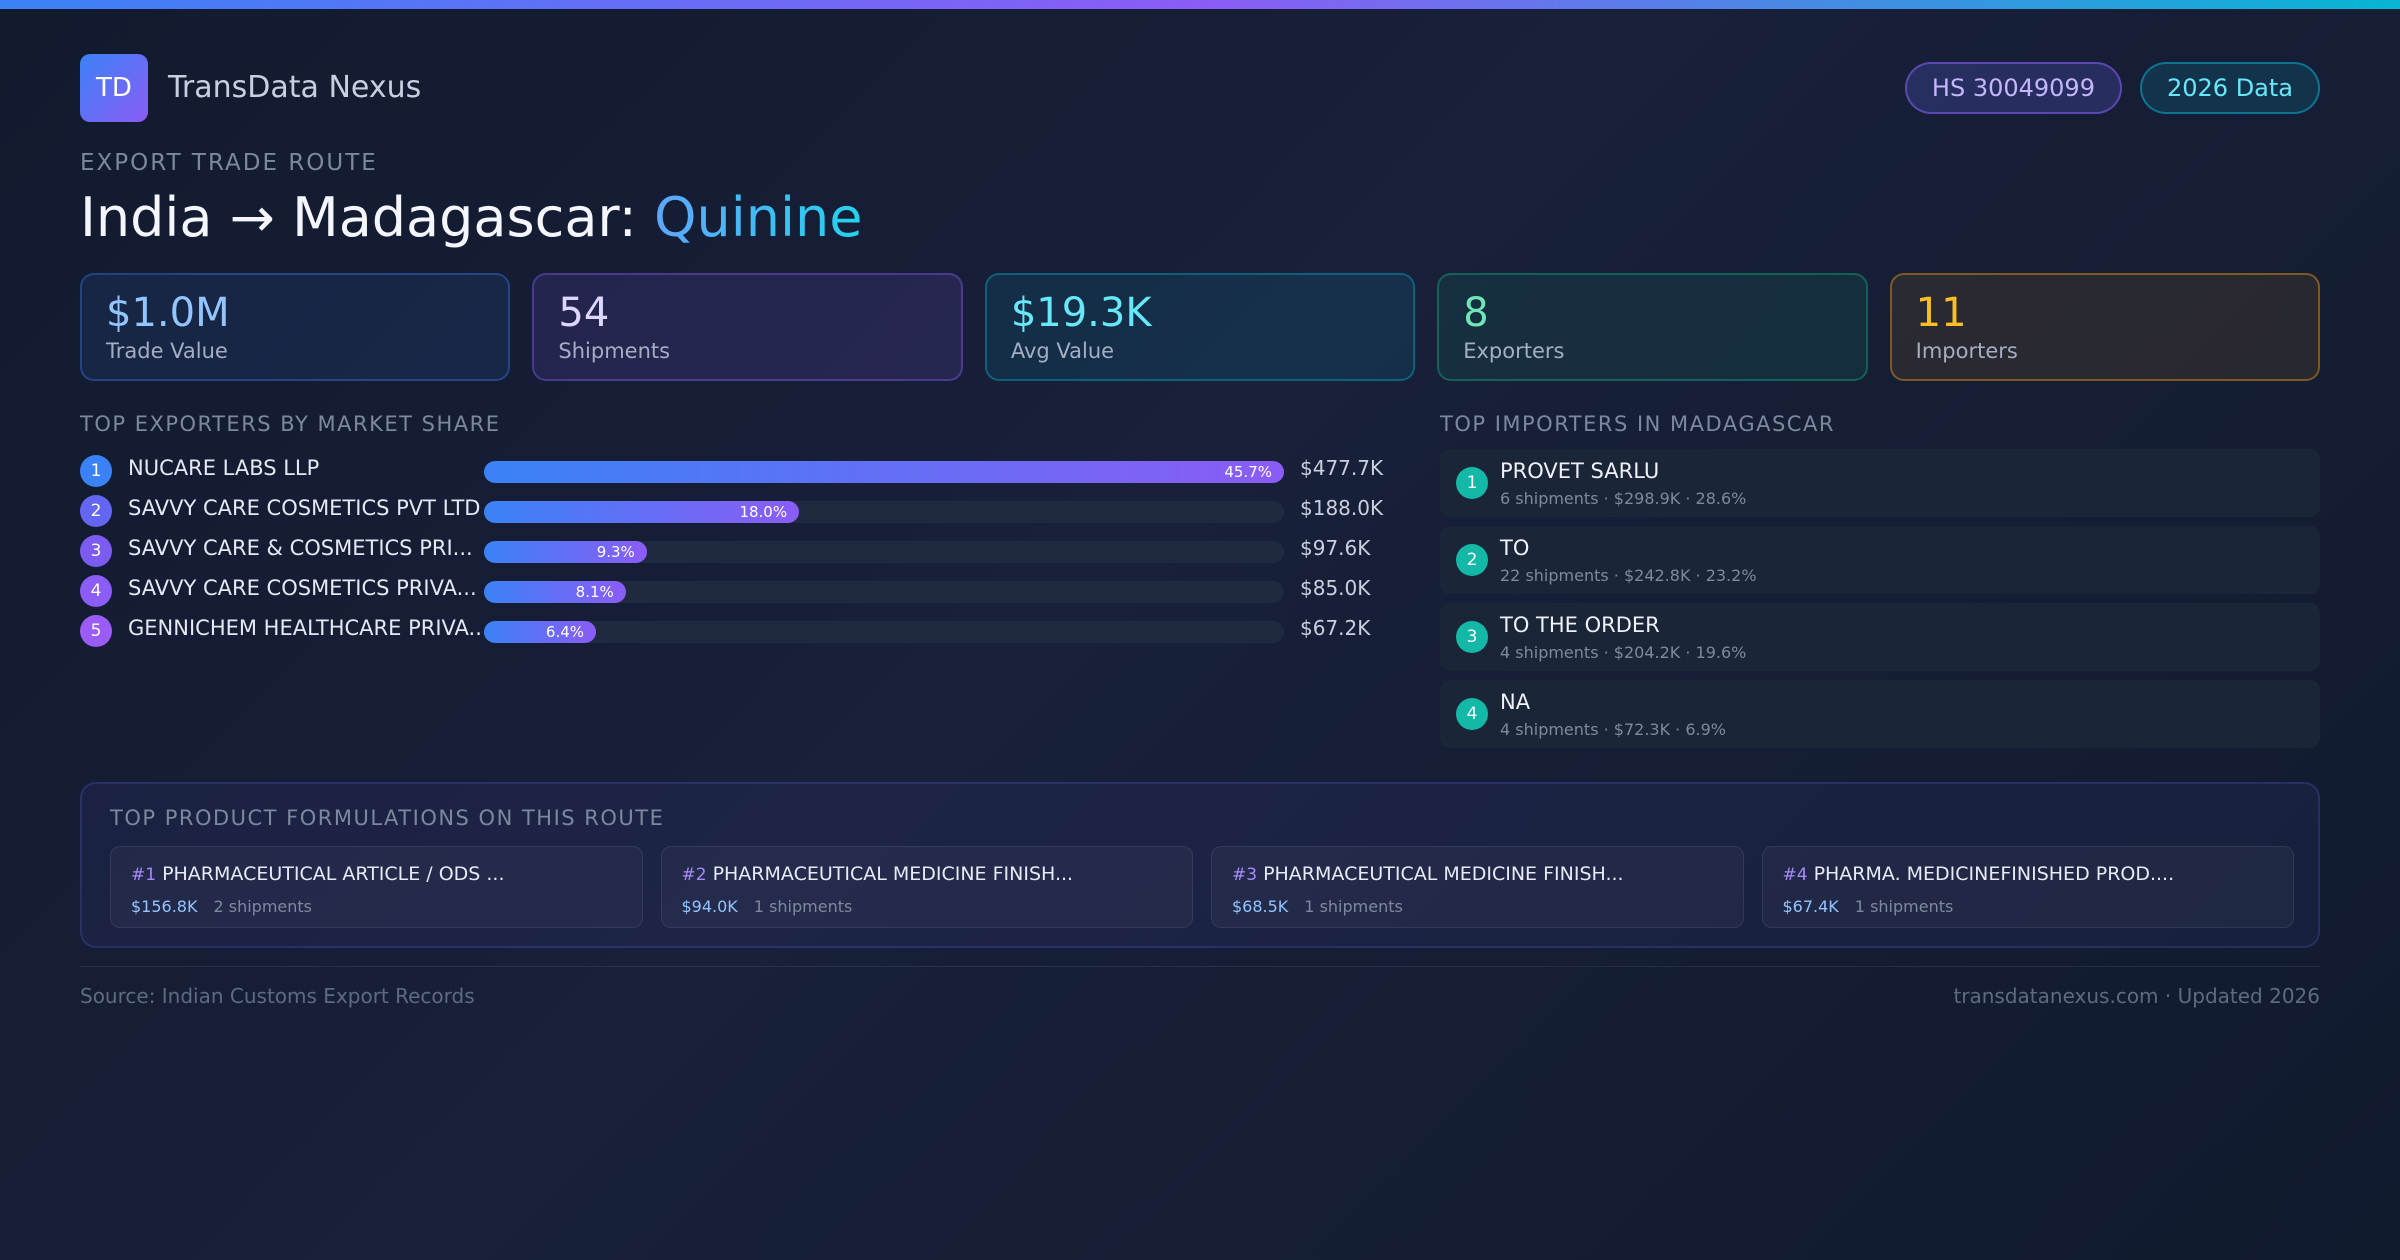  What do you see at coordinates (295, 87) in the screenshot?
I see `brand-name: TransData Nexus` at bounding box center [295, 87].